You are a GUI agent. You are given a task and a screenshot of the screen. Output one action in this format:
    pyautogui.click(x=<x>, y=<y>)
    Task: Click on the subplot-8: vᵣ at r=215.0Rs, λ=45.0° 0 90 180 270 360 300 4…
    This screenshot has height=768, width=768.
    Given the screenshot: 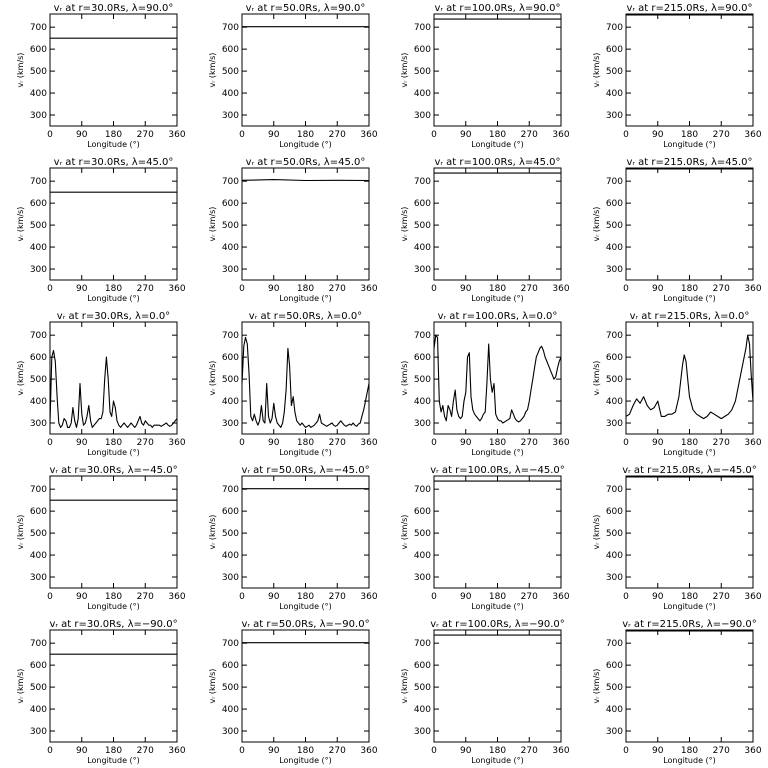 What is the action you would take?
    pyautogui.click(x=677, y=230)
    